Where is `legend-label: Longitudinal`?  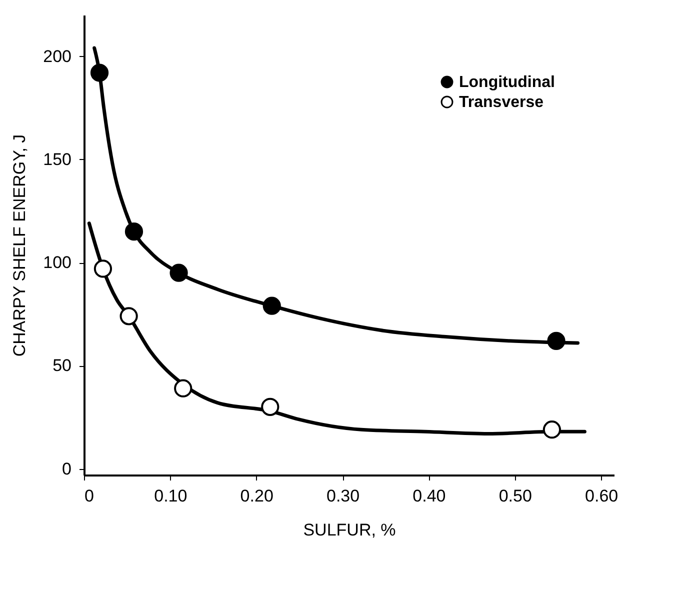
legend-label: Longitudinal is located at coordinates (507, 82).